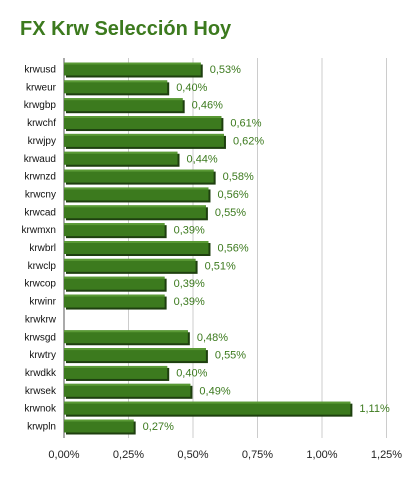 Image resolution: width=408 pixels, height=480 pixels. Describe the element at coordinates (207, 106) in the screenshot. I see `value-label: 0,46%` at that location.